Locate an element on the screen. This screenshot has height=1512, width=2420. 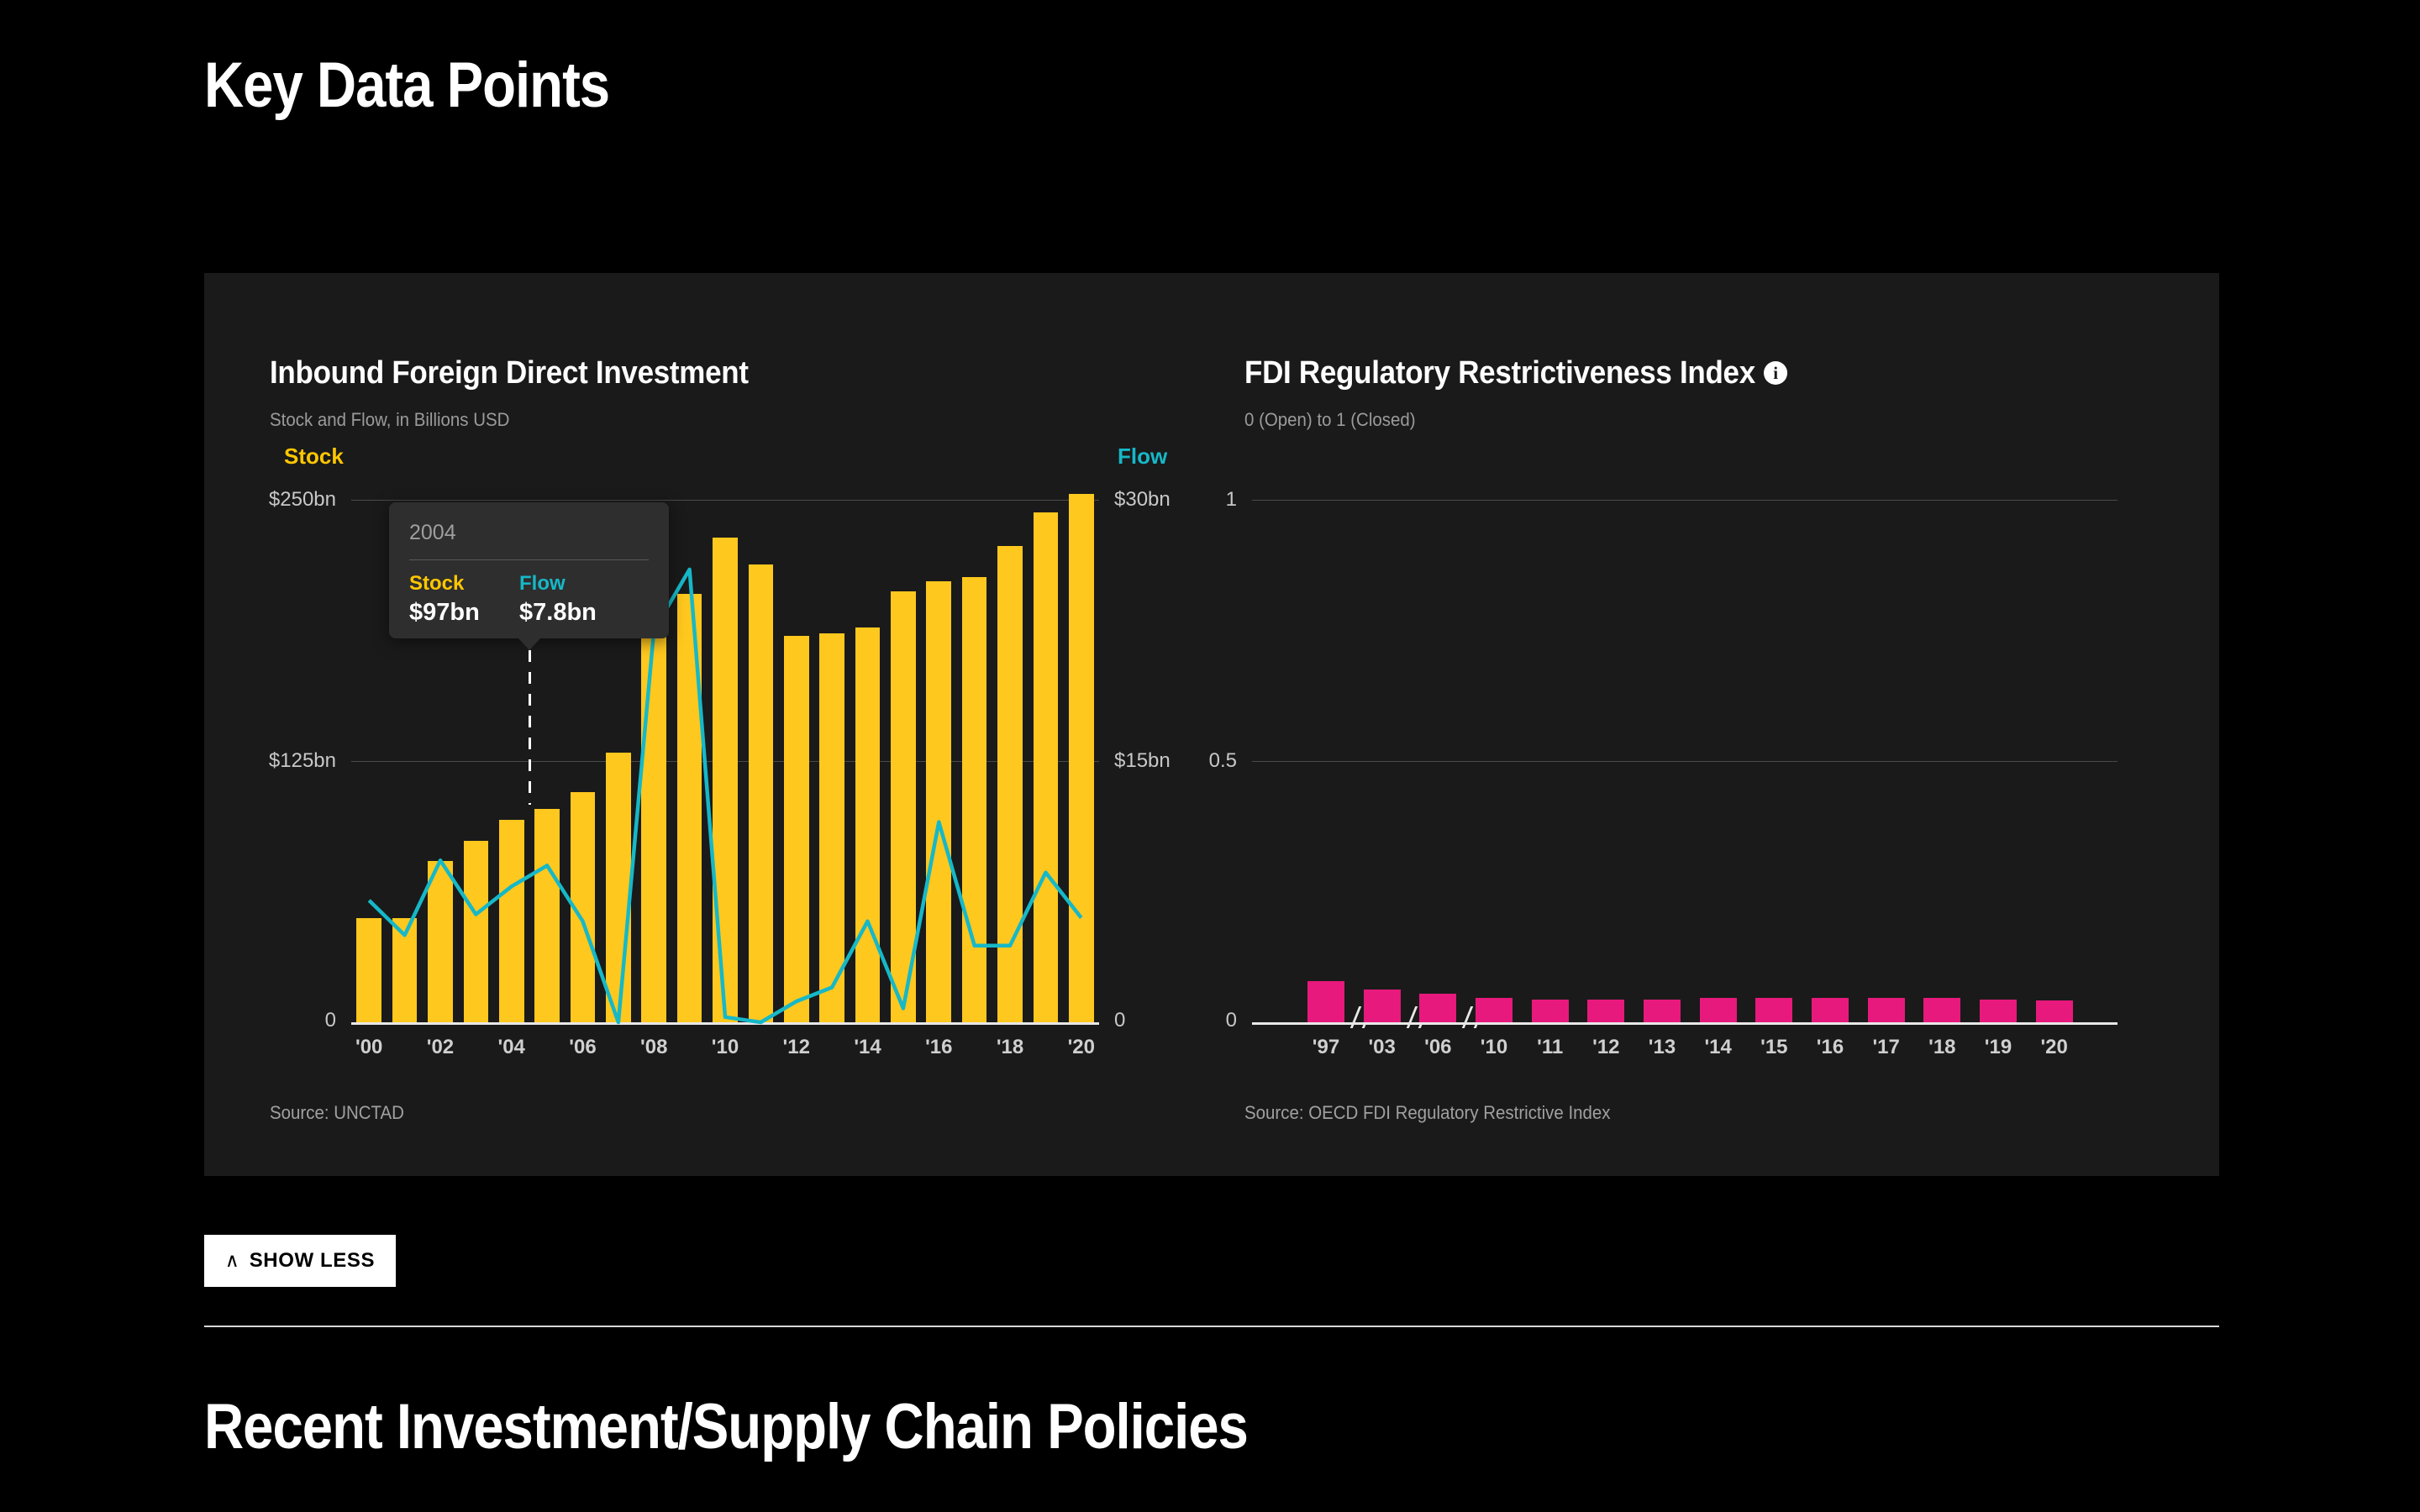
x-tick-label: '15 is located at coordinates (1774, 1047).